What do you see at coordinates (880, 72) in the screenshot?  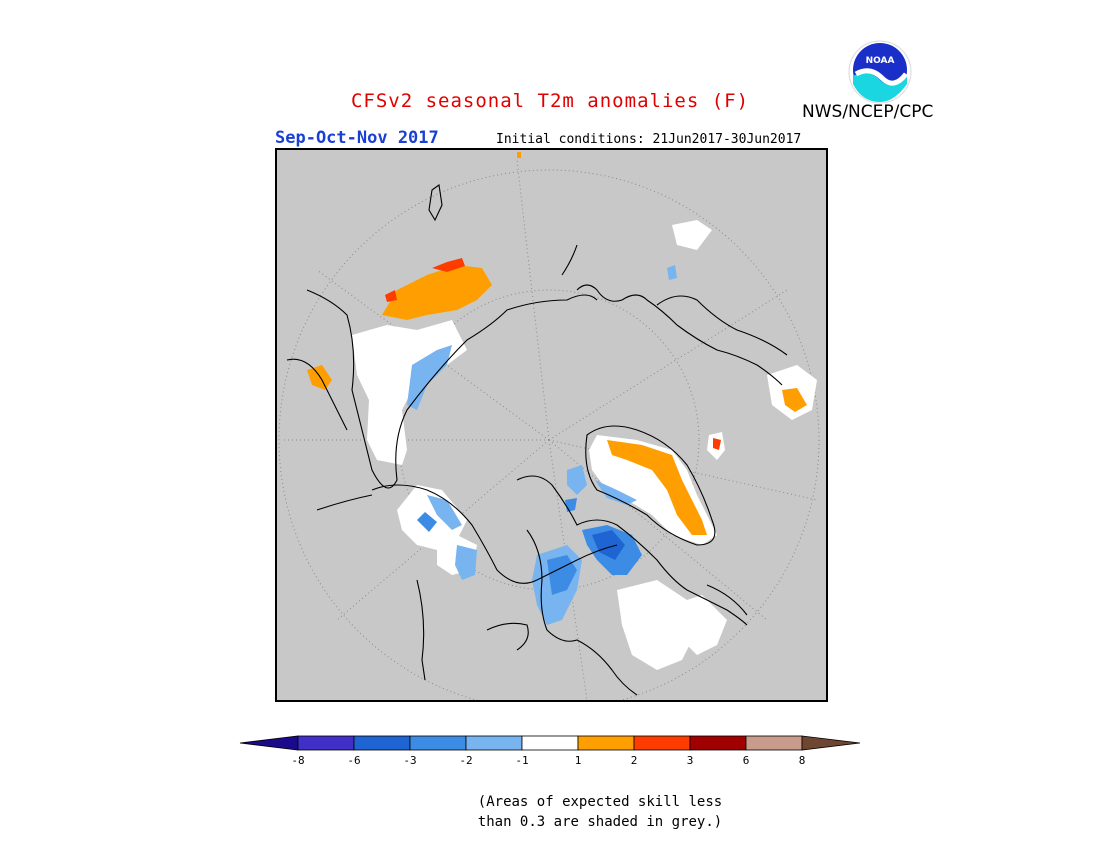 I see `noaa-logo: NOAA` at bounding box center [880, 72].